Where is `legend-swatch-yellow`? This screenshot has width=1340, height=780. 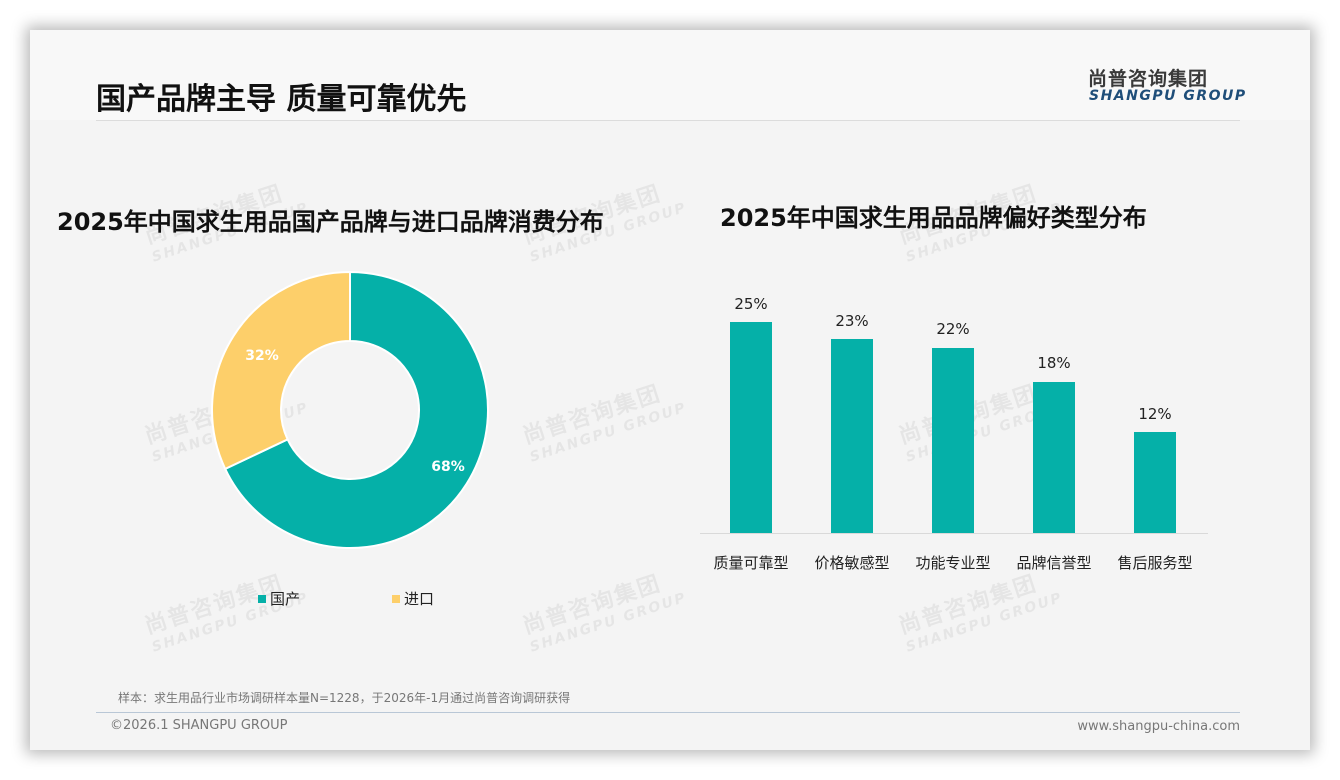 legend-swatch-yellow is located at coordinates (396, 598).